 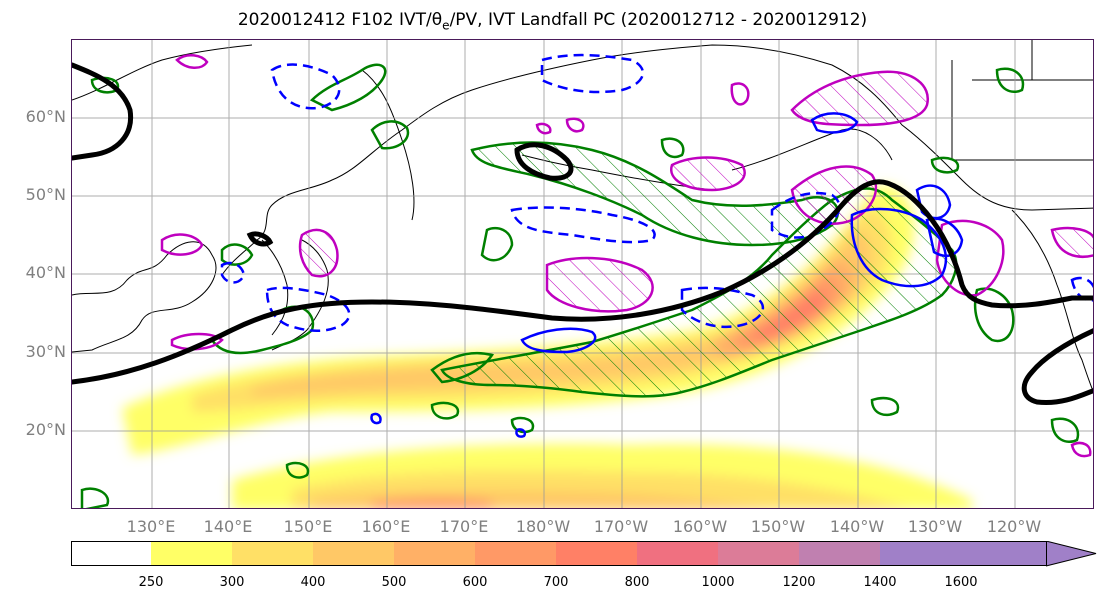 I want to click on longitude-label: 170°W, so click(x=621, y=526).